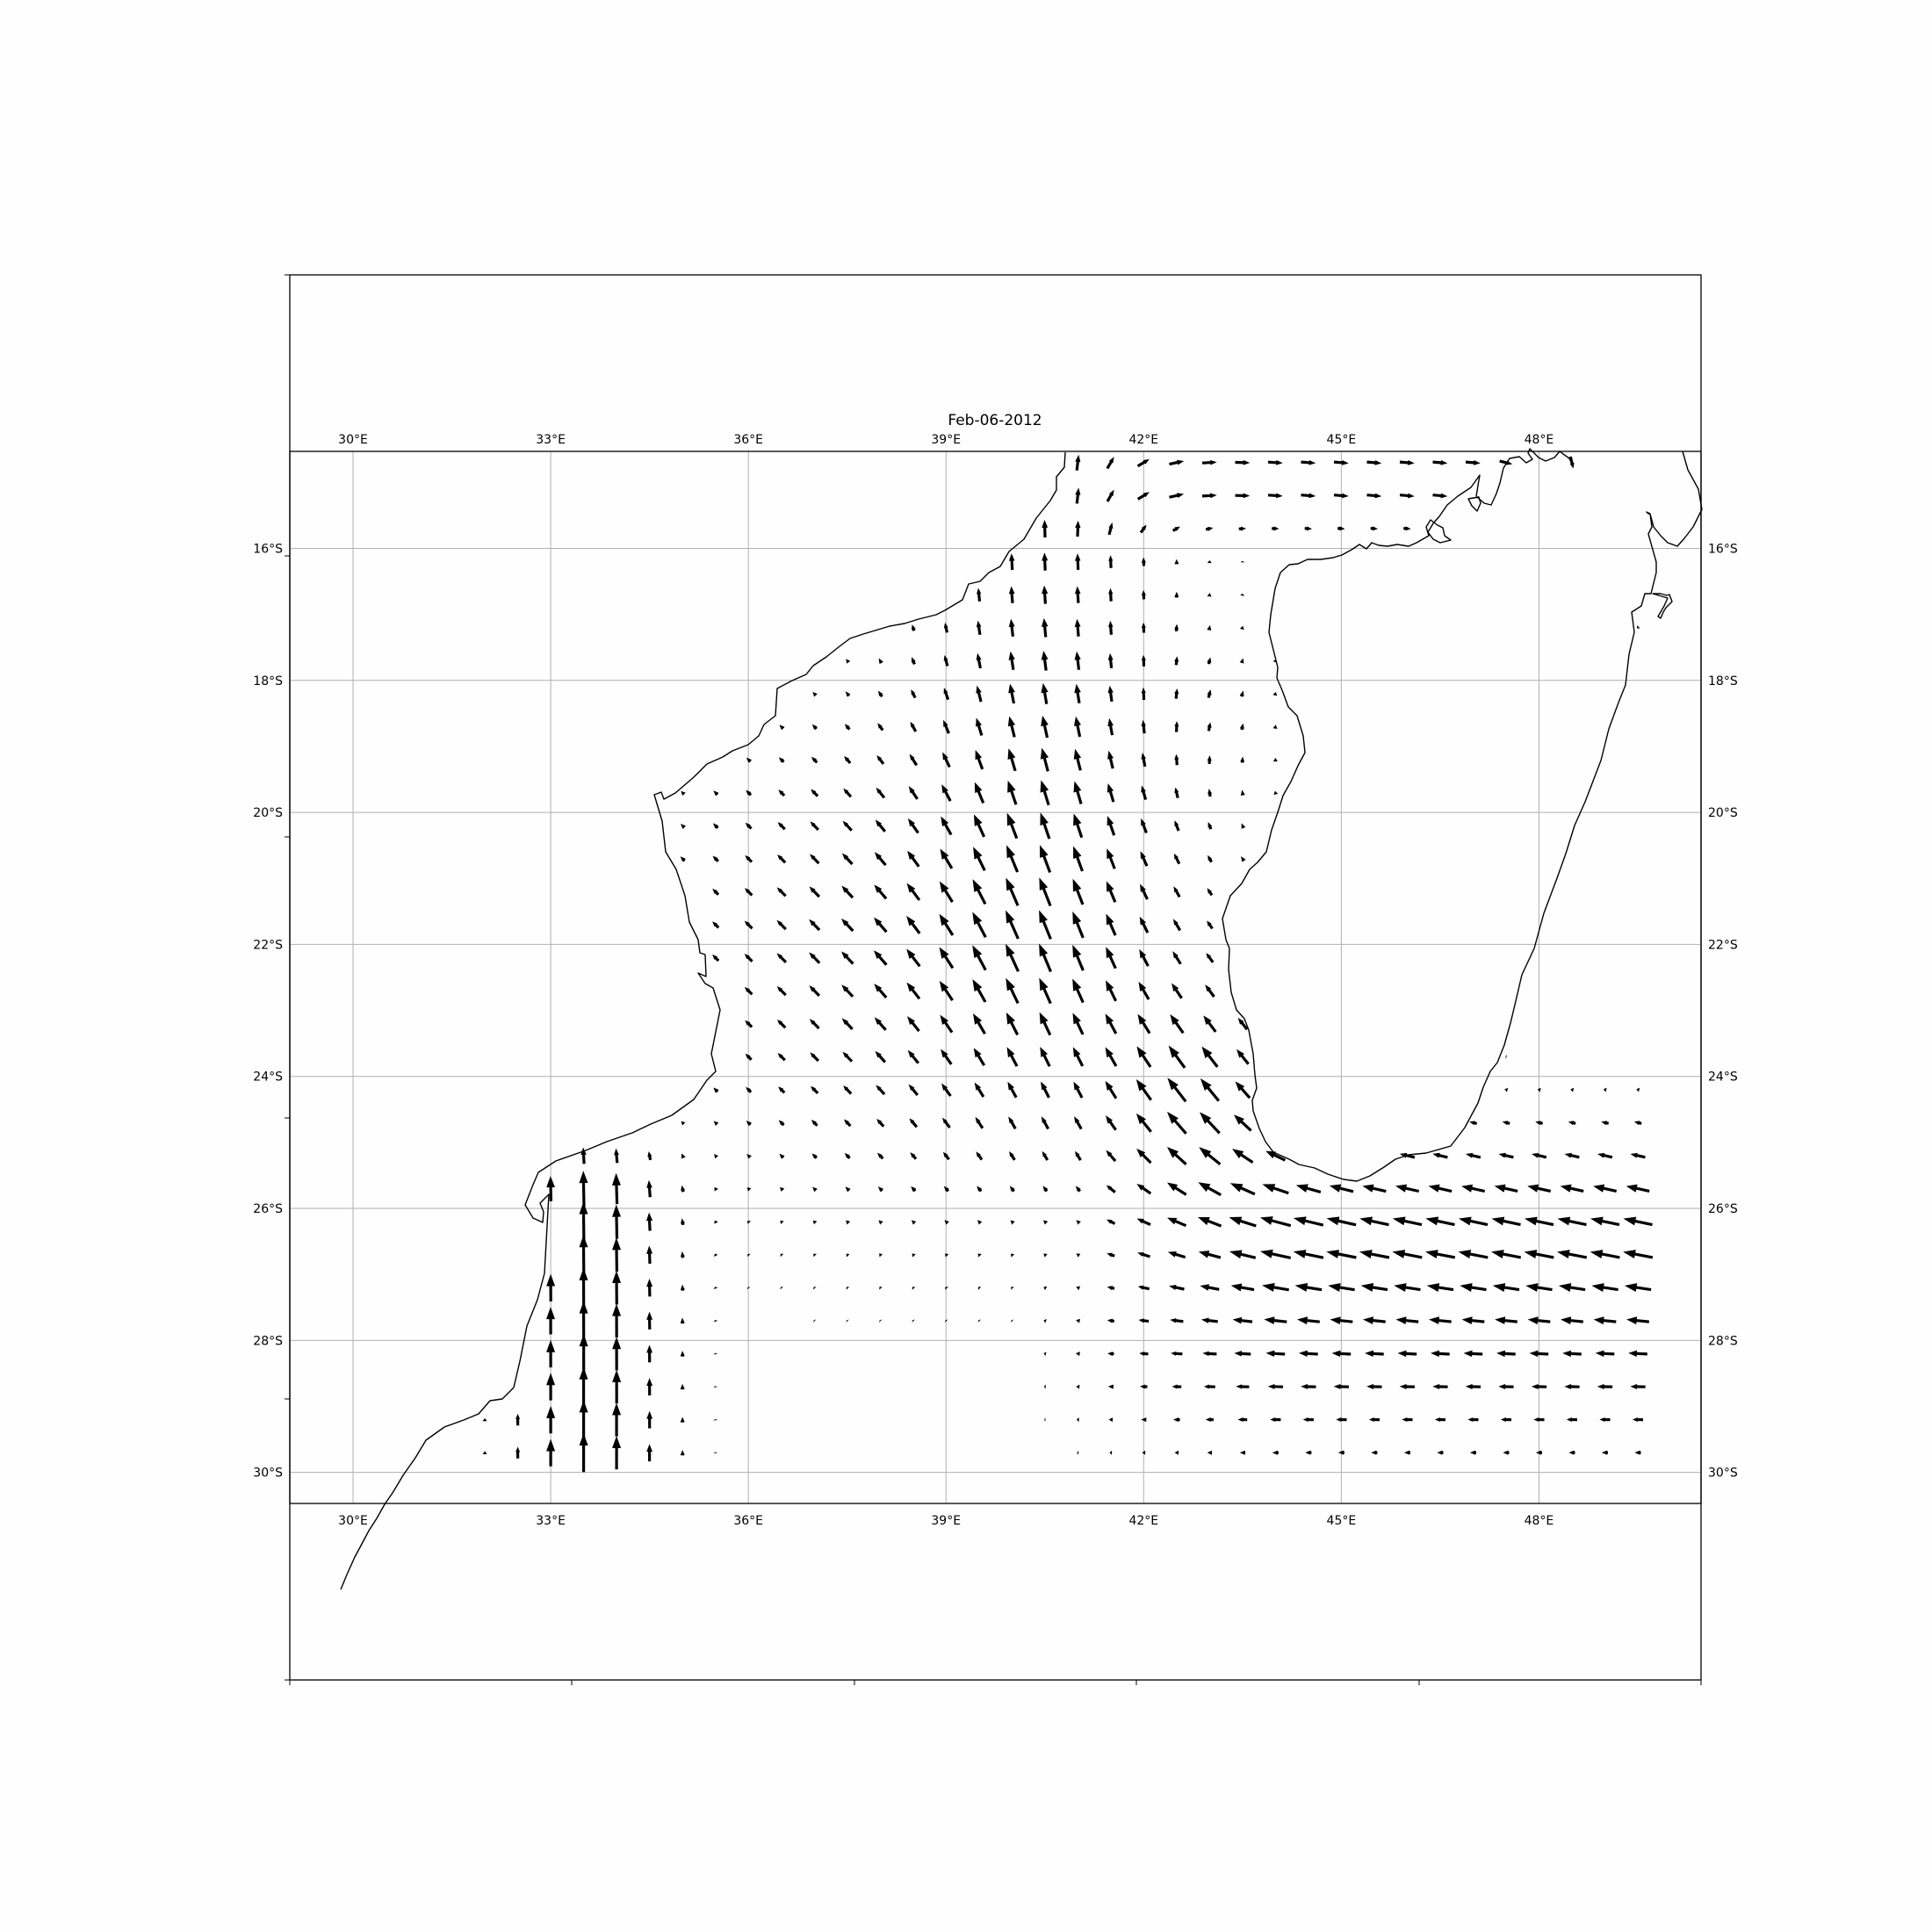 This screenshot has width=1932, height=1932. What do you see at coordinates (353, 1521) in the screenshot?
I see `lon-label-bottom: 30°E` at bounding box center [353, 1521].